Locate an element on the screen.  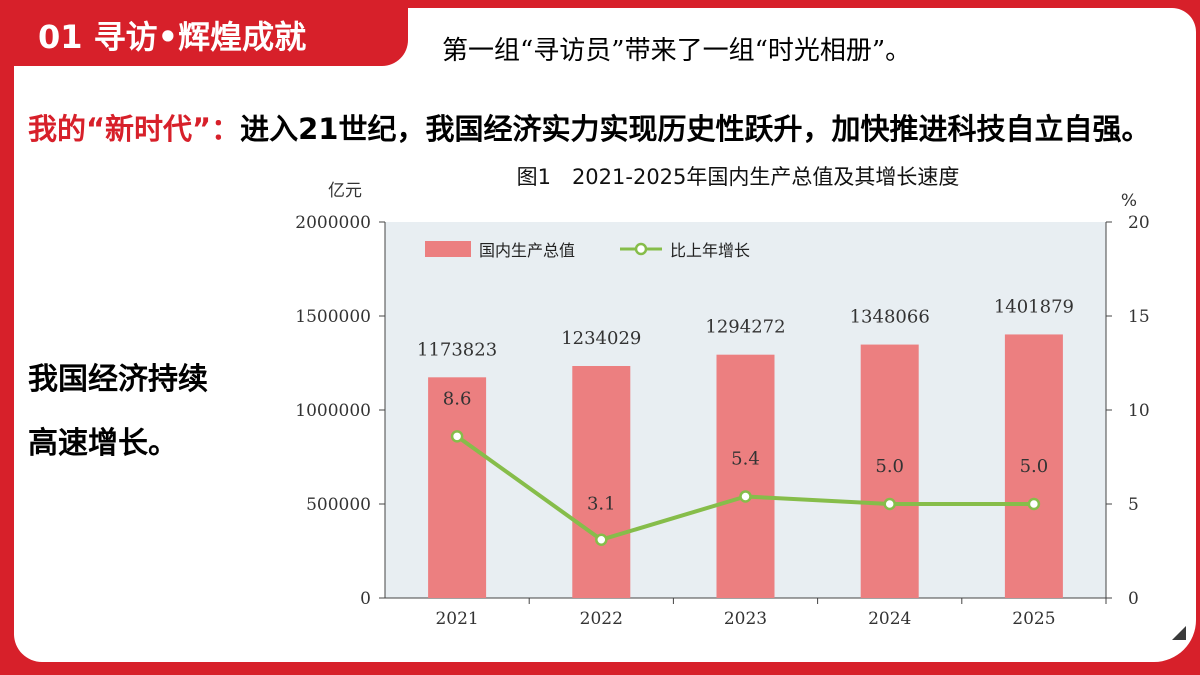
chart-legend: 国内生产总值 比上年增长 is located at coordinates (587, 250).